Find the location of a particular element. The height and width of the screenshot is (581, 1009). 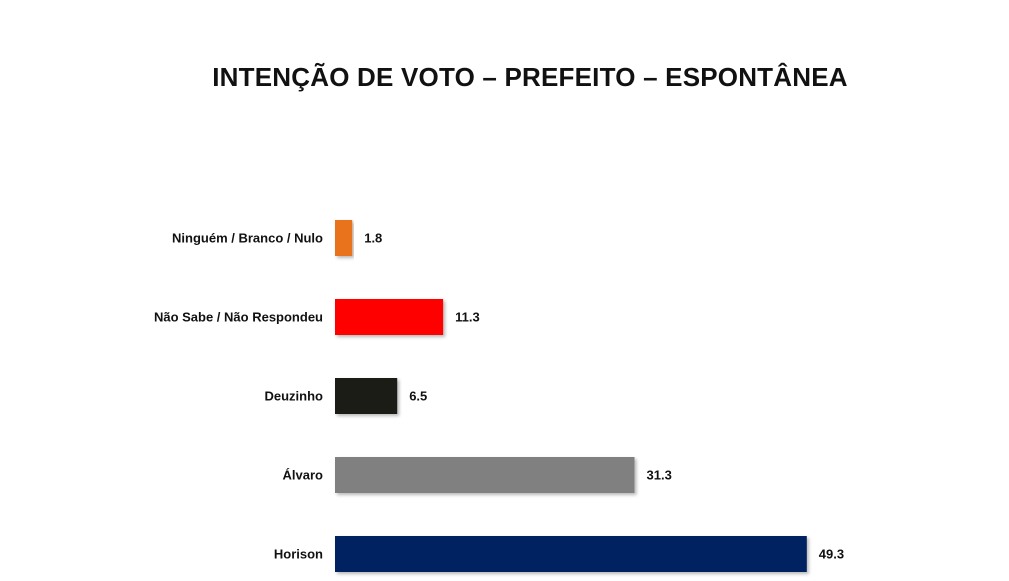

category-label-deuzinho: Deuzinho is located at coordinates (294, 396).